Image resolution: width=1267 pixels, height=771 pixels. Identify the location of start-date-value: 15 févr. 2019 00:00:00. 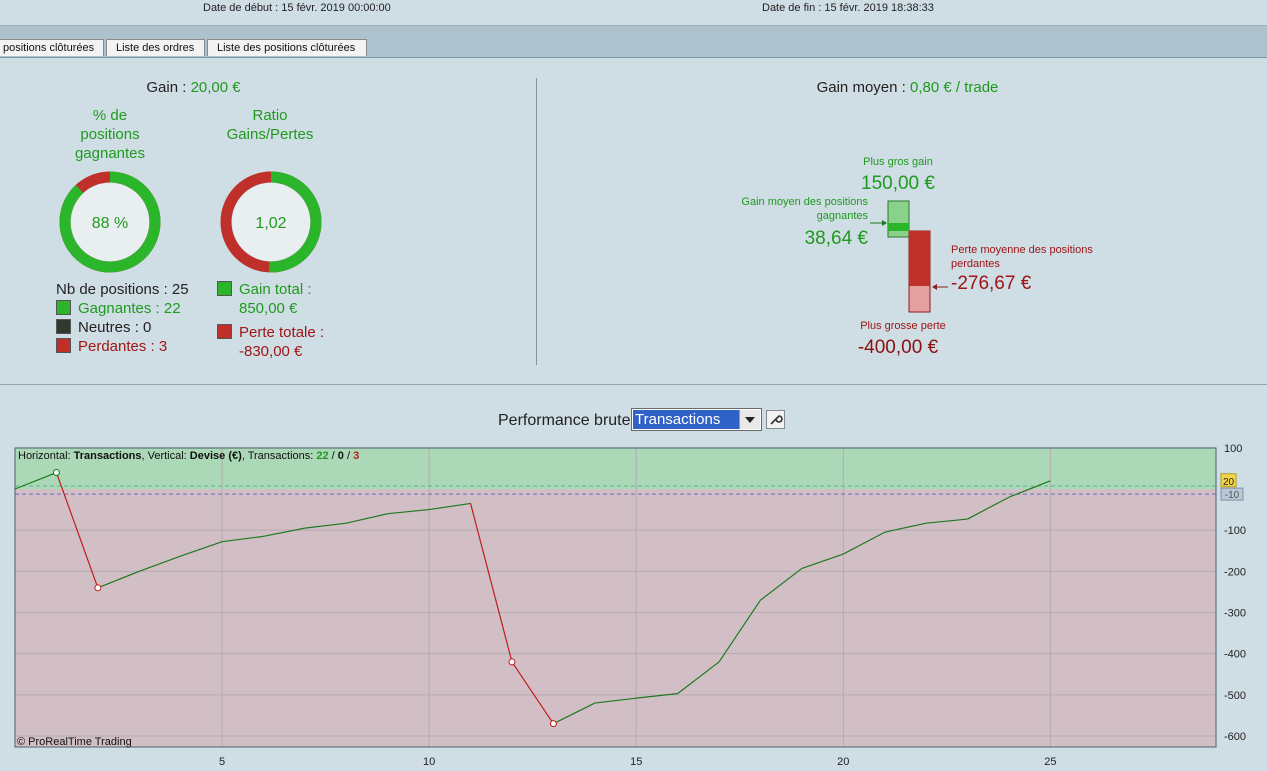
(336, 8).